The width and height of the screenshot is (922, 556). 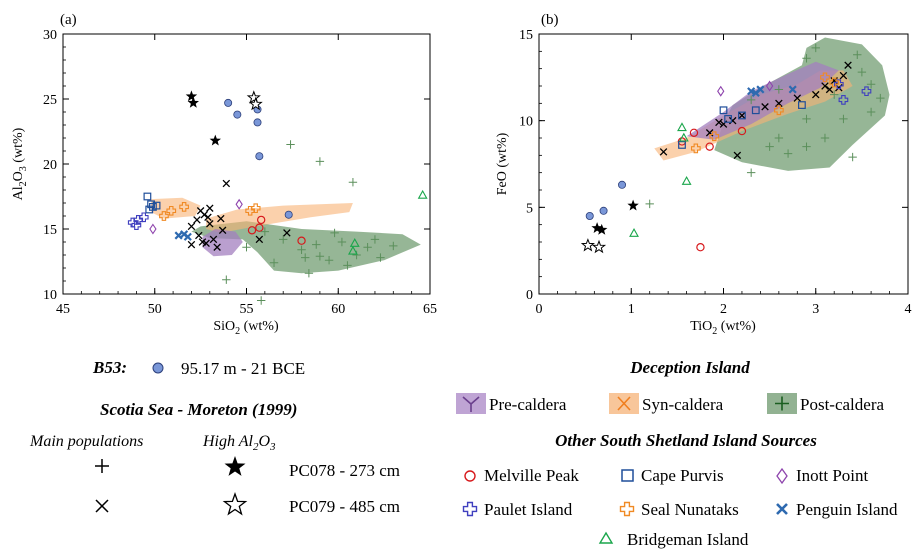 I want to click on panel-b-ylabel: FeO (wt%), so click(x=502, y=163).